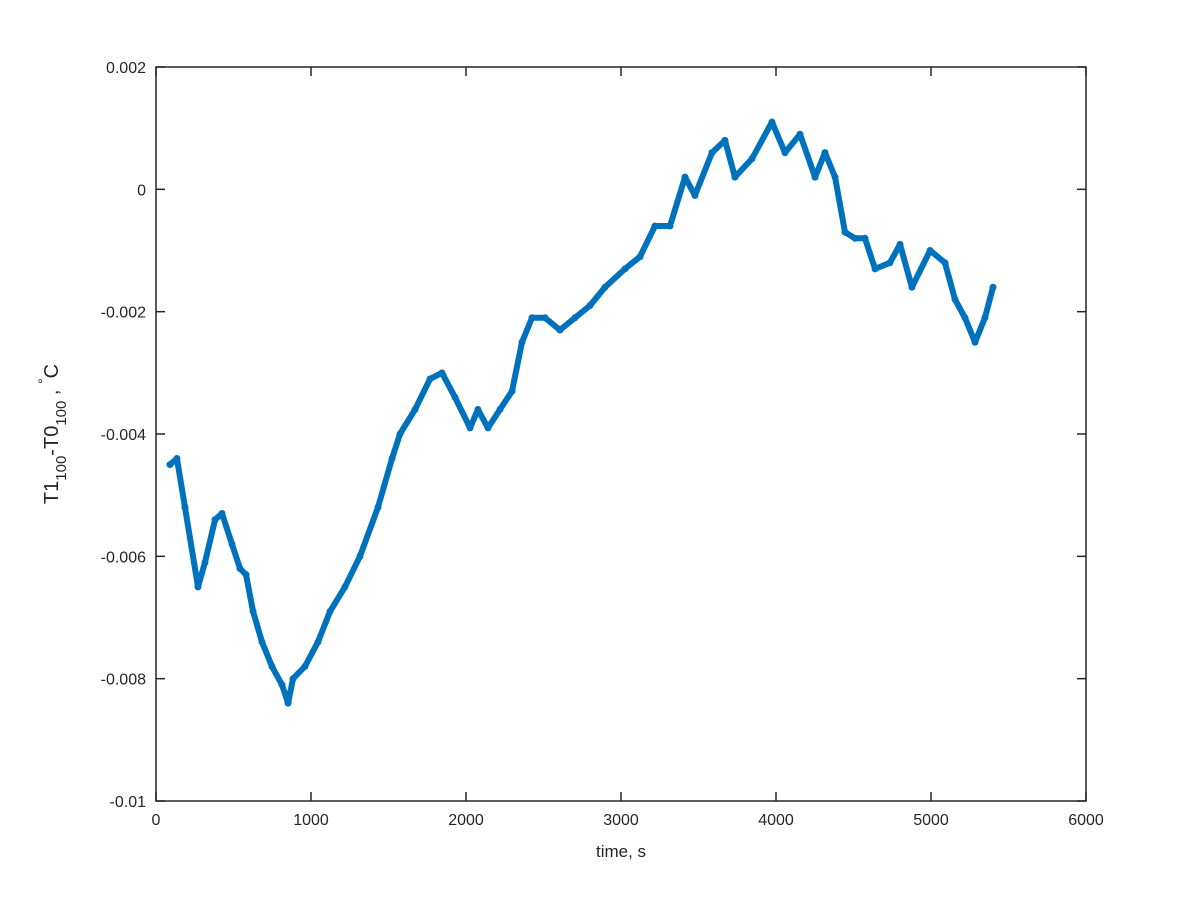 This screenshot has height=905, width=1200. What do you see at coordinates (123, 313) in the screenshot?
I see `y-tick-label: -0.002` at bounding box center [123, 313].